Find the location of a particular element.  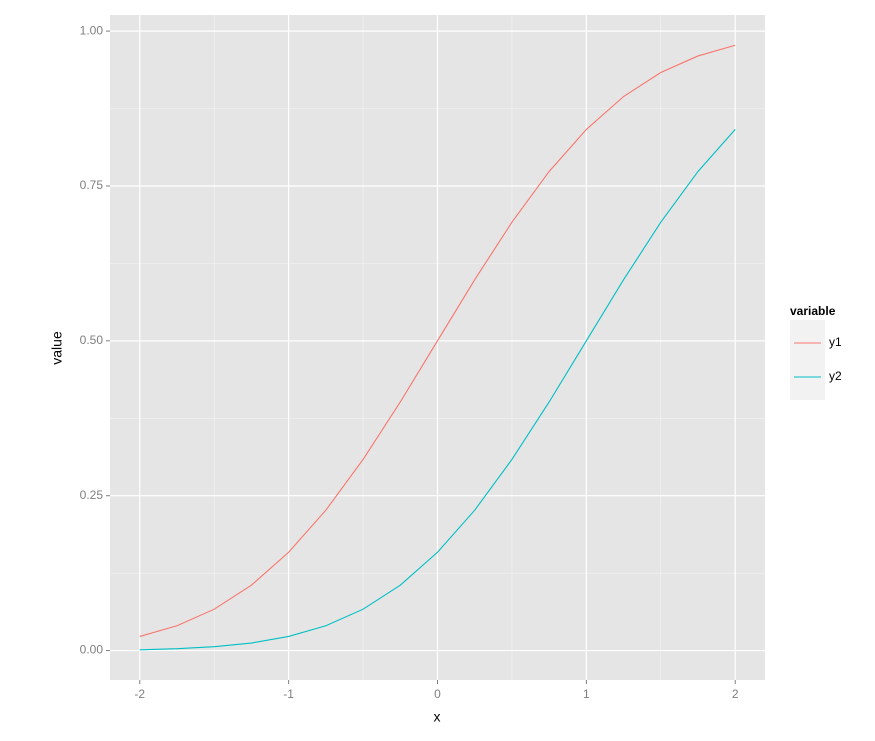

x-tick-label: -1 is located at coordinates (288, 694).